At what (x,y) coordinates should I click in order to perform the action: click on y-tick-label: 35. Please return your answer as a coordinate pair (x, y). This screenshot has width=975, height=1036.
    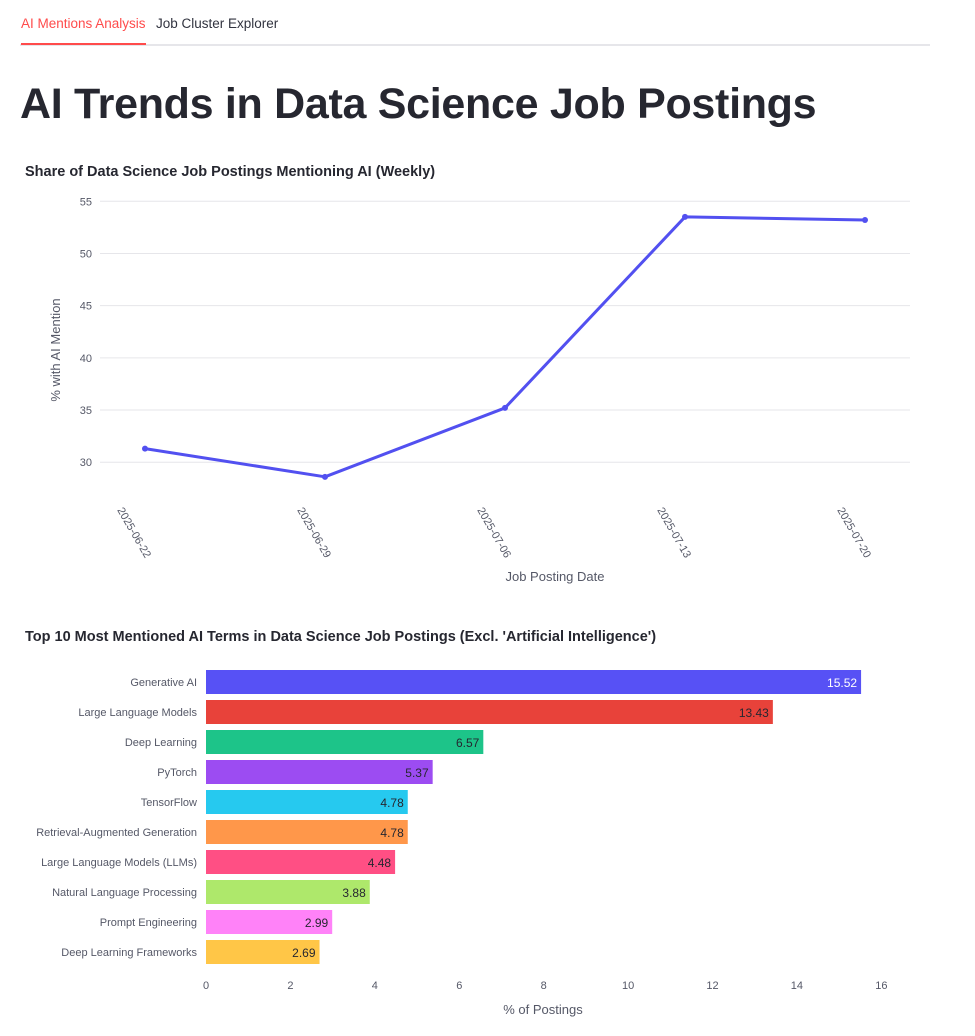
    Looking at the image, I should click on (86, 411).